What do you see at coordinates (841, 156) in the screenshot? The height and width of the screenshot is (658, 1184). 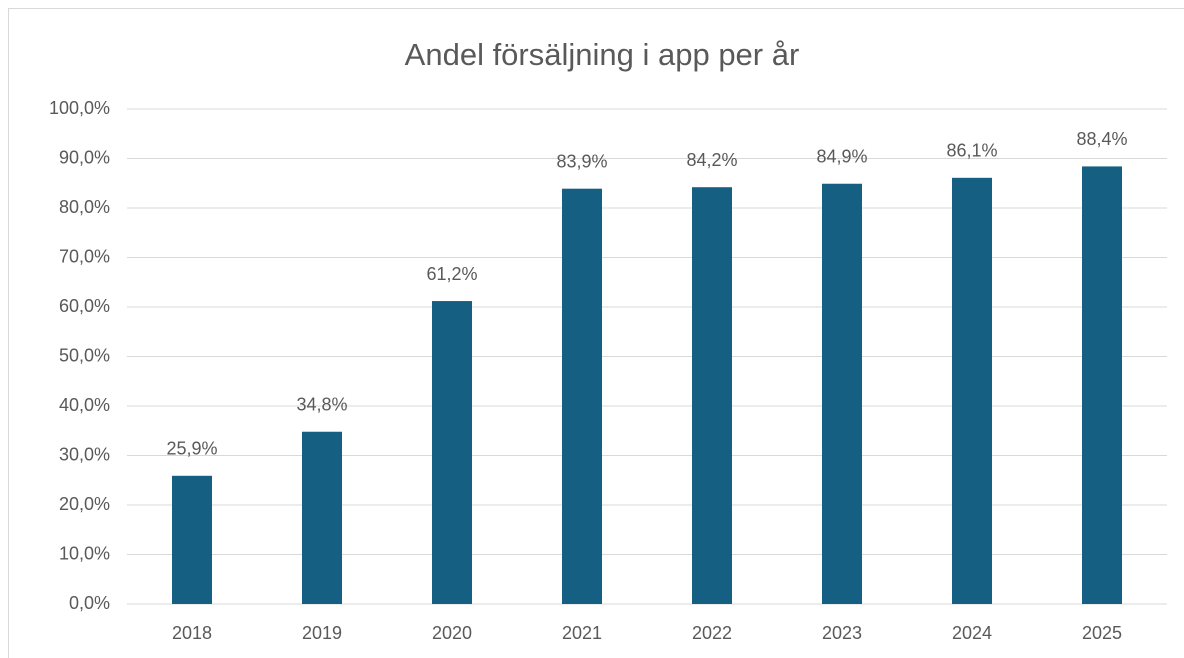 I see `data-label: 84,9%` at bounding box center [841, 156].